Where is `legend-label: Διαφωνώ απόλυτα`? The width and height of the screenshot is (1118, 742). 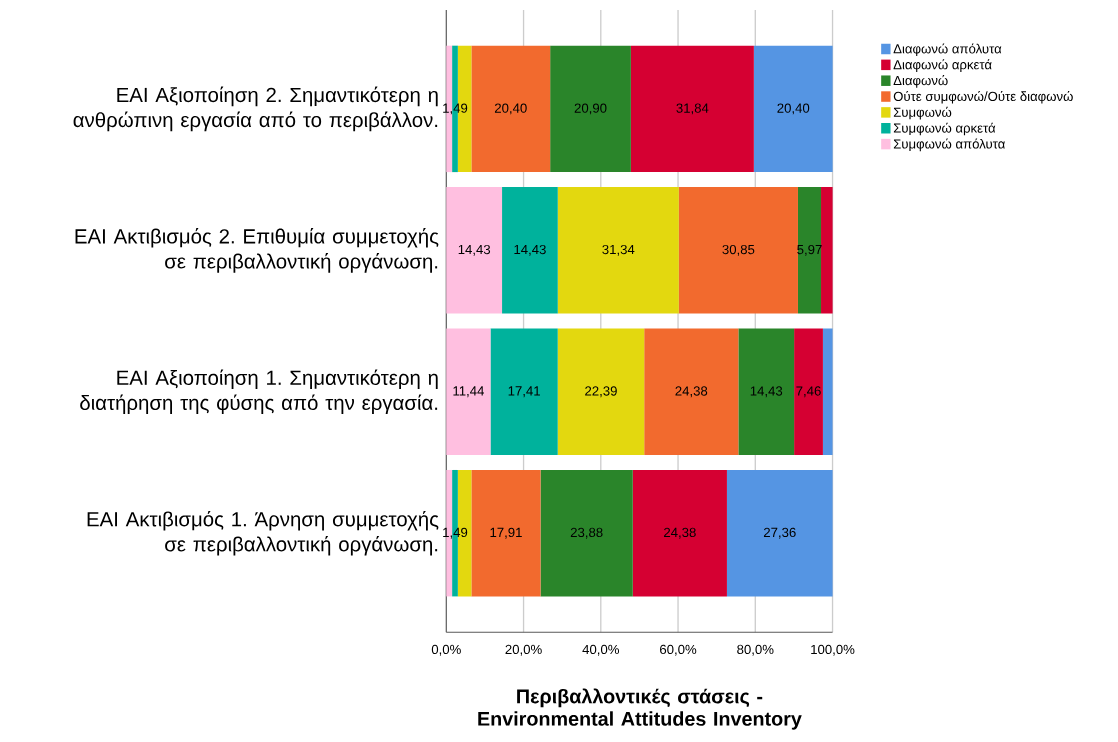
legend-label: Διαφωνώ απόλυτα is located at coordinates (947, 50).